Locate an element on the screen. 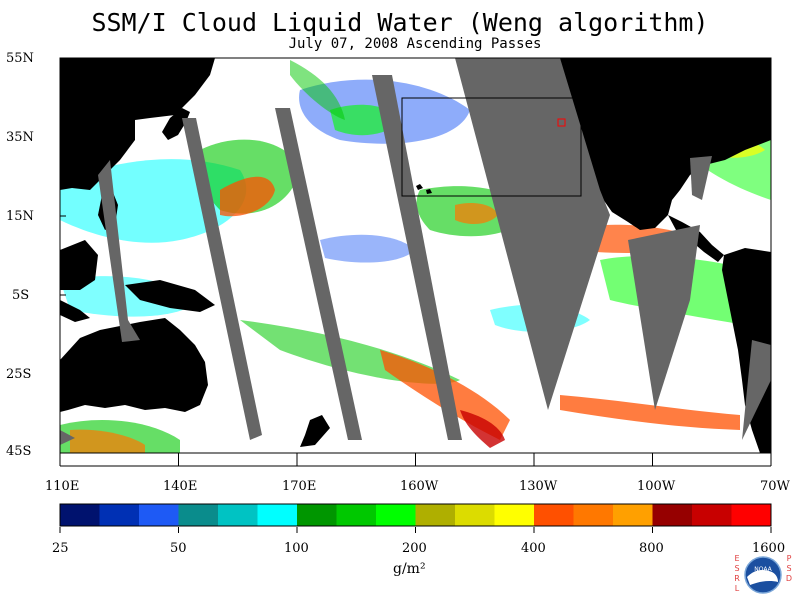 The width and height of the screenshot is (800, 600). lat-label-55n: 55N is located at coordinates (20, 58).